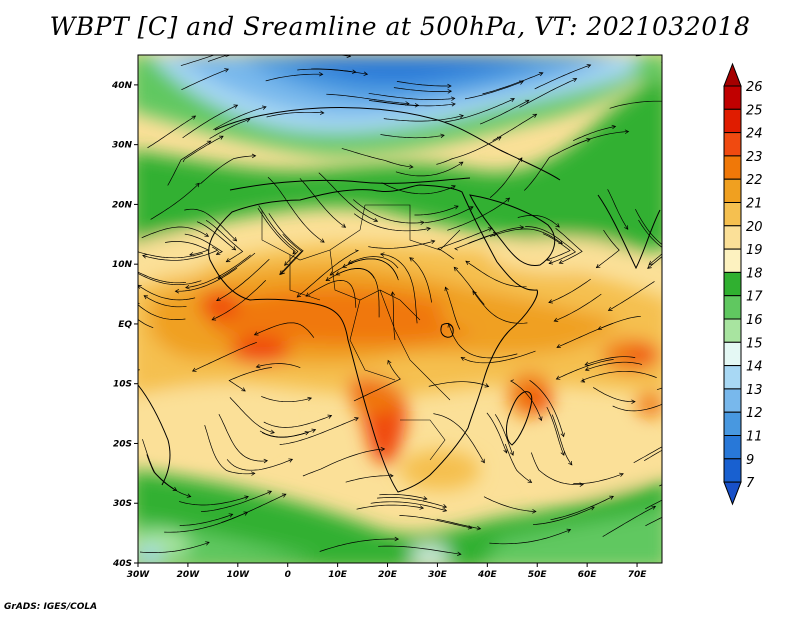 Image resolution: width=800 pixels, height=618 pixels. I want to click on colorbar-level-label: 18, so click(754, 273).